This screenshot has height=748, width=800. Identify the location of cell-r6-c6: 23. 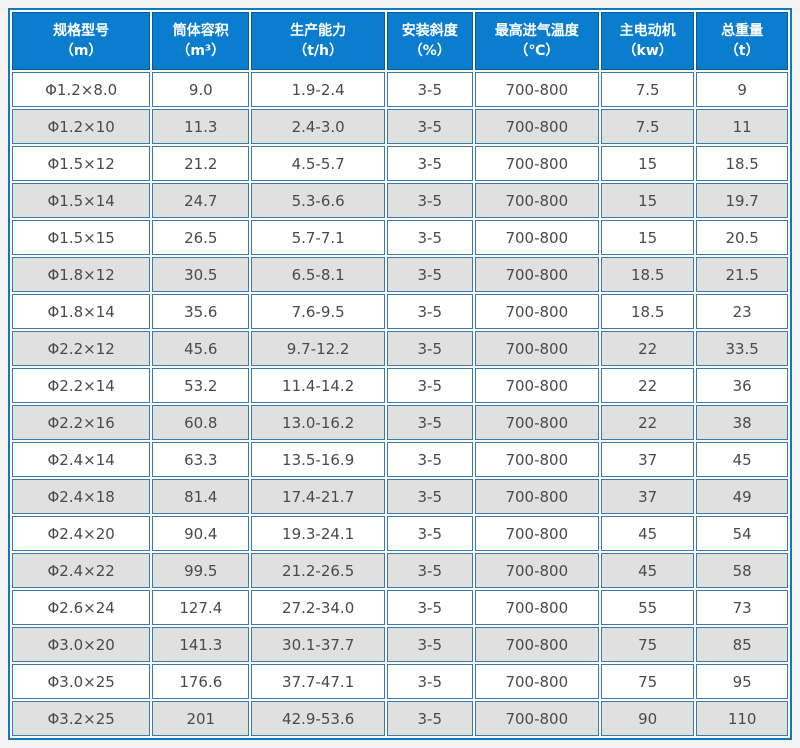
(742, 311).